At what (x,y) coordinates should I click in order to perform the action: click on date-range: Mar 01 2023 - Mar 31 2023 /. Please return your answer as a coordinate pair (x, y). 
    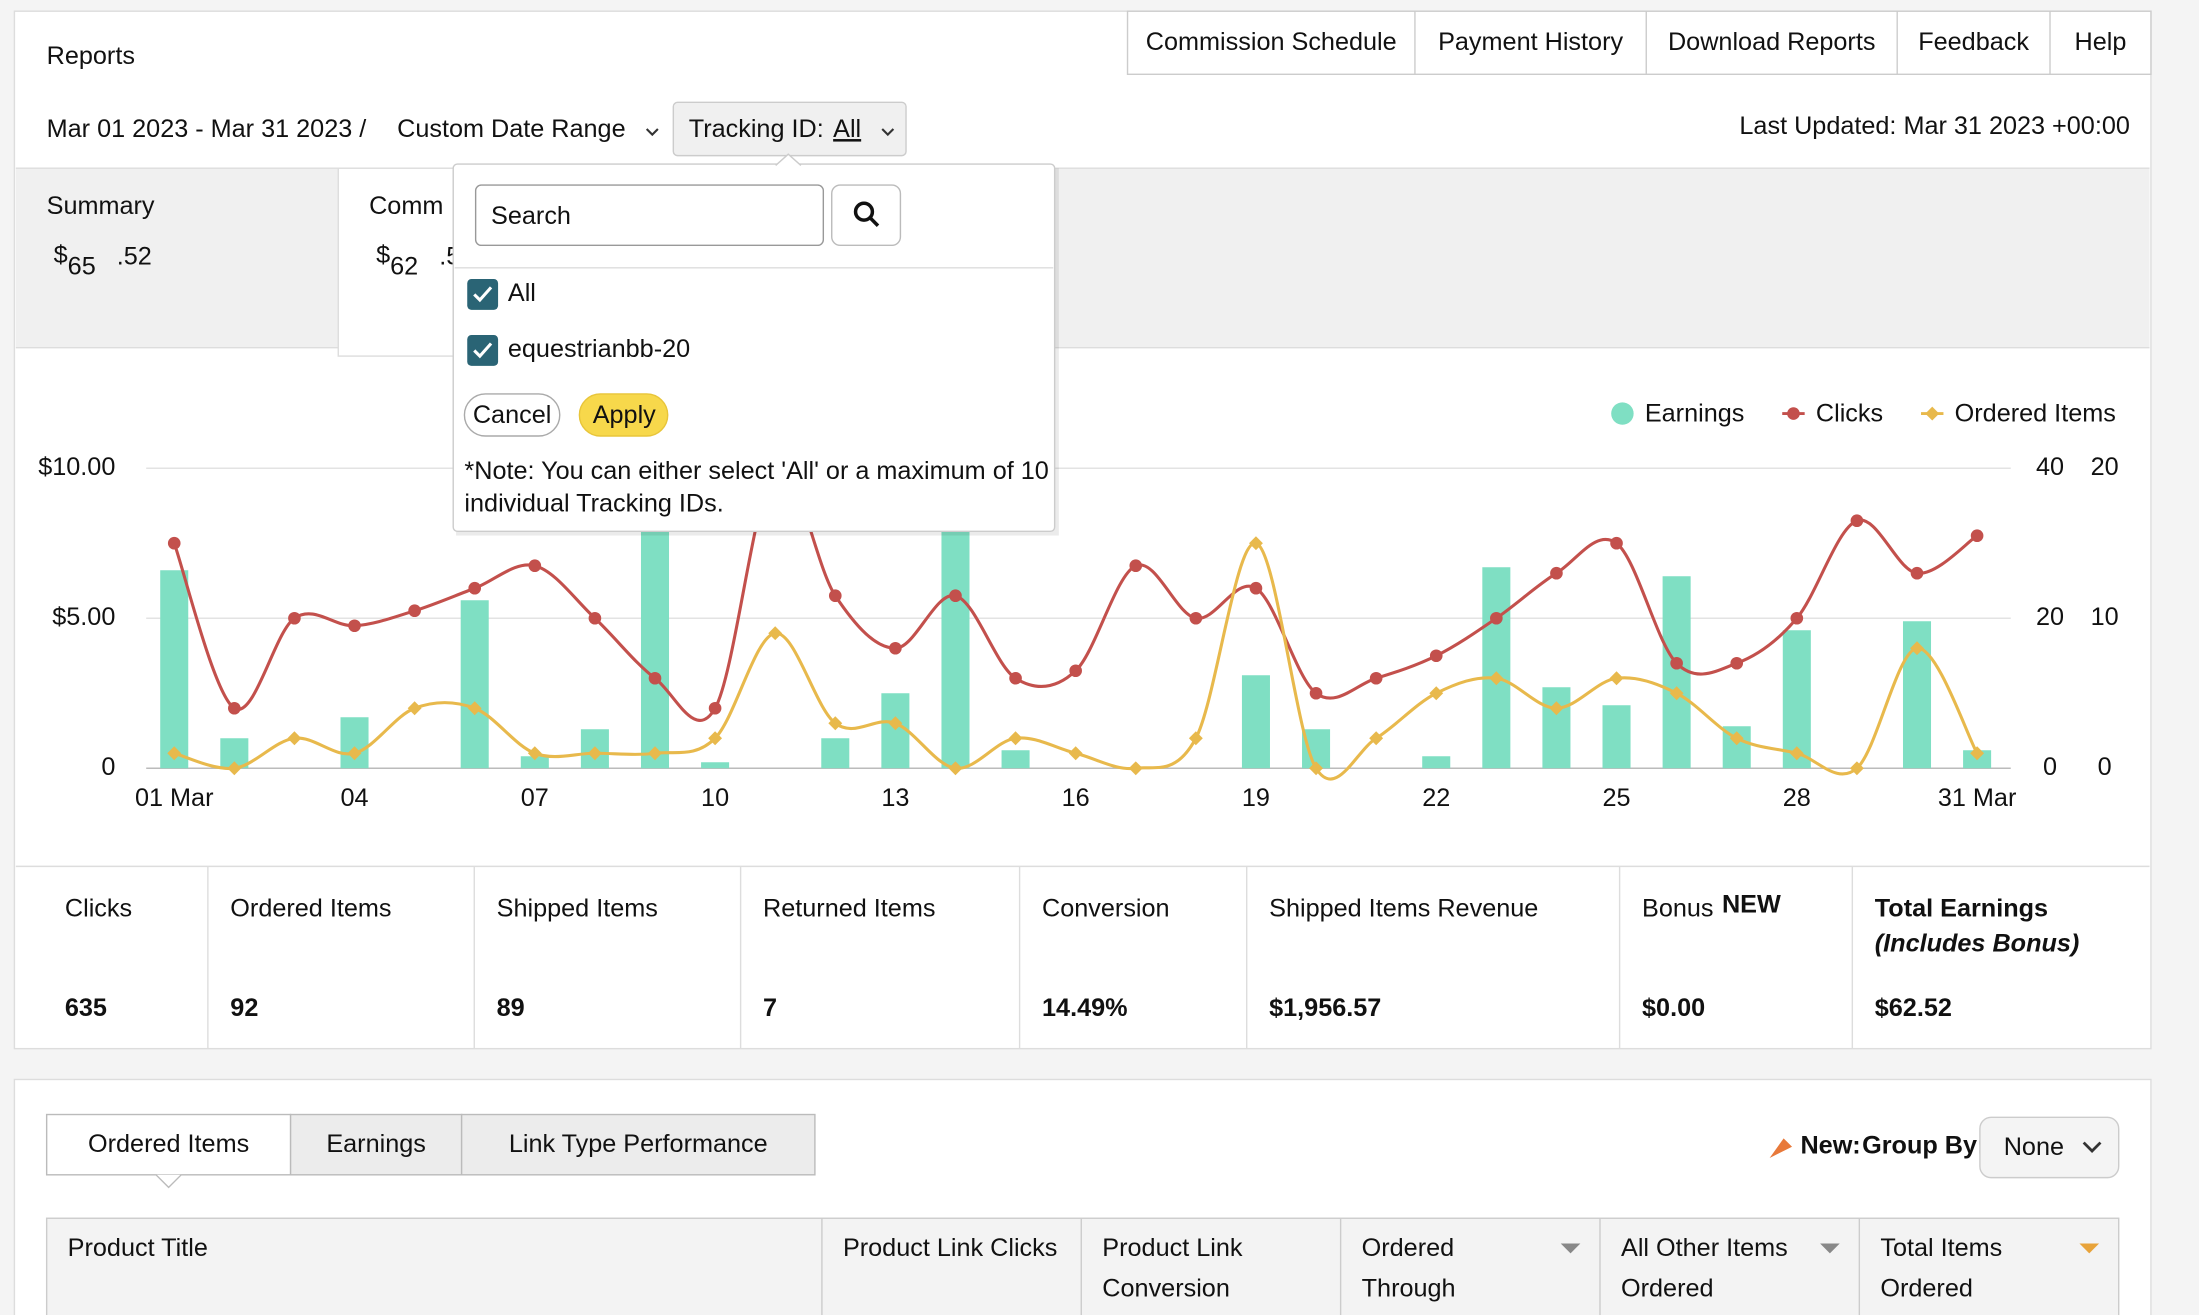
    Looking at the image, I should click on (207, 129).